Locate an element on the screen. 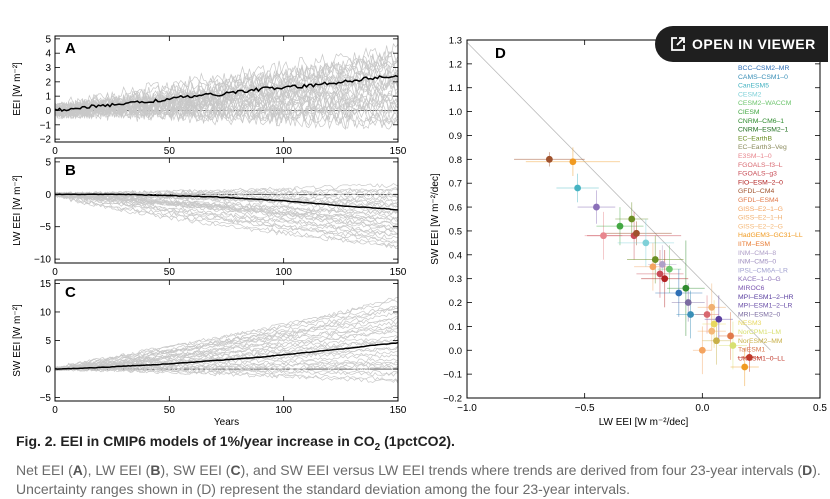  y-tick-label: 1.0 is located at coordinates (455, 112).